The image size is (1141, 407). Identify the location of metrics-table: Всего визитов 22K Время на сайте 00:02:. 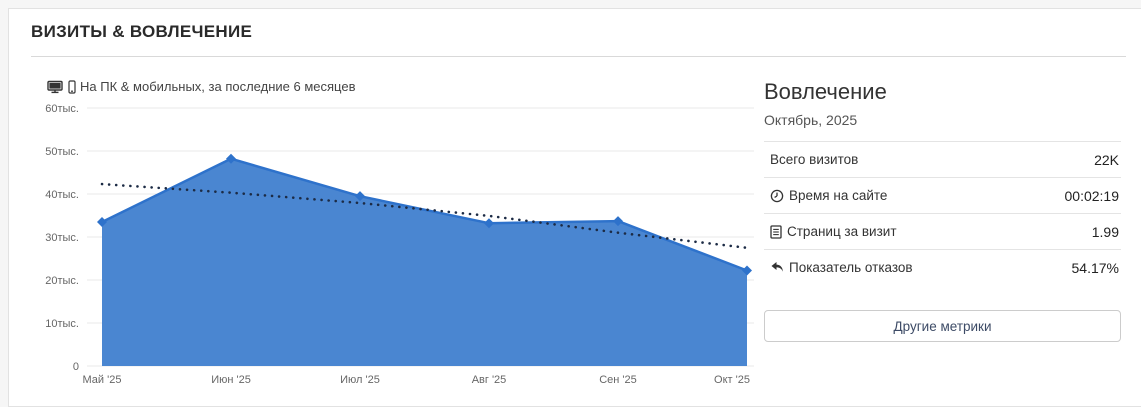
(942, 213).